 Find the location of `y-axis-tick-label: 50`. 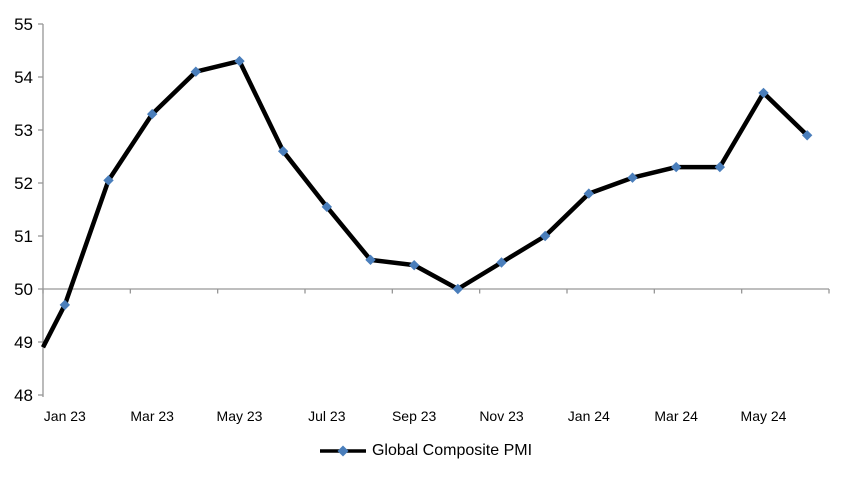

y-axis-tick-label: 50 is located at coordinates (23, 289).